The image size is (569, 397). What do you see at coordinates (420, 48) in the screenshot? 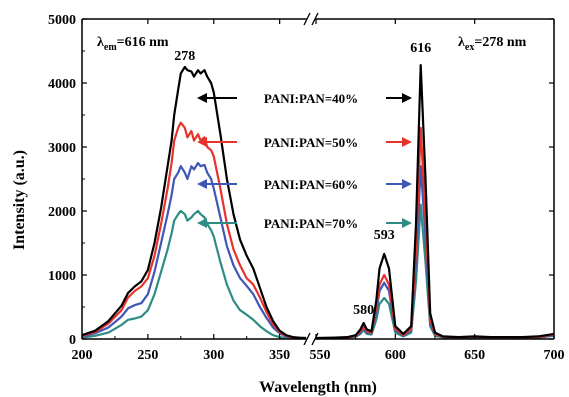
I see `peak-label-616: 616` at bounding box center [420, 48].